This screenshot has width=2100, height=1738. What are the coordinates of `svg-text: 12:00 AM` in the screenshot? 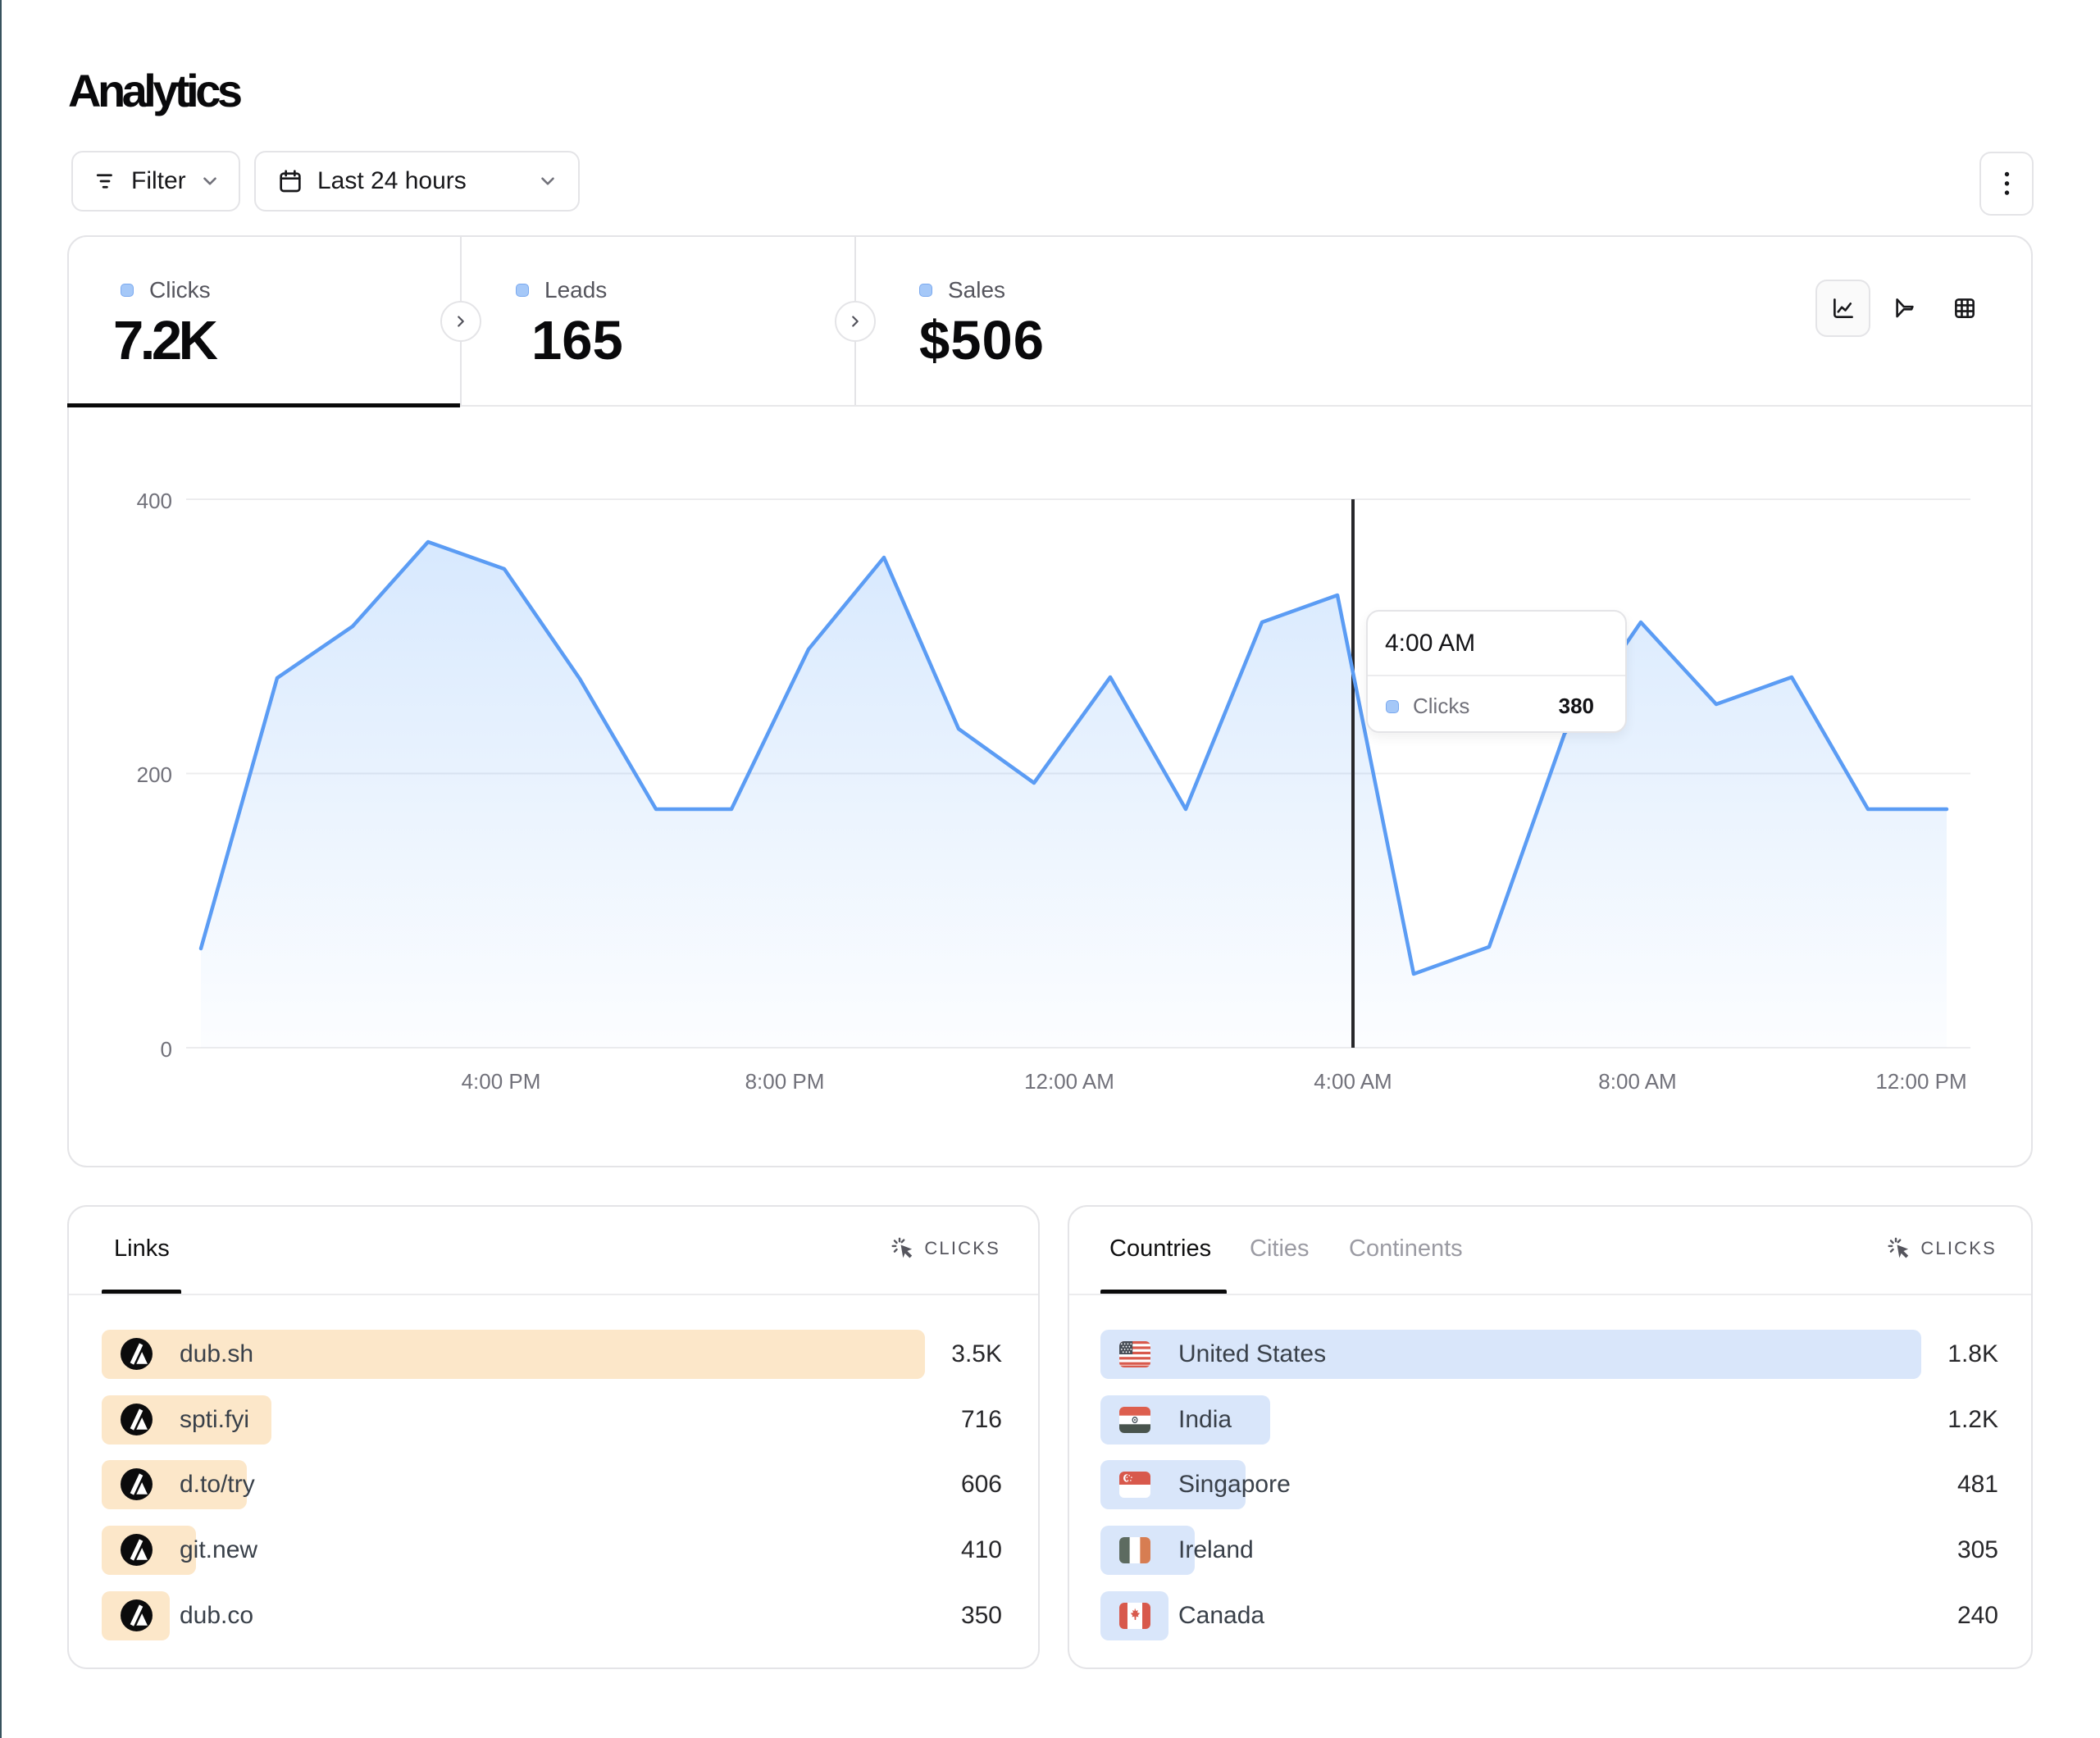 It's located at (1069, 1081).